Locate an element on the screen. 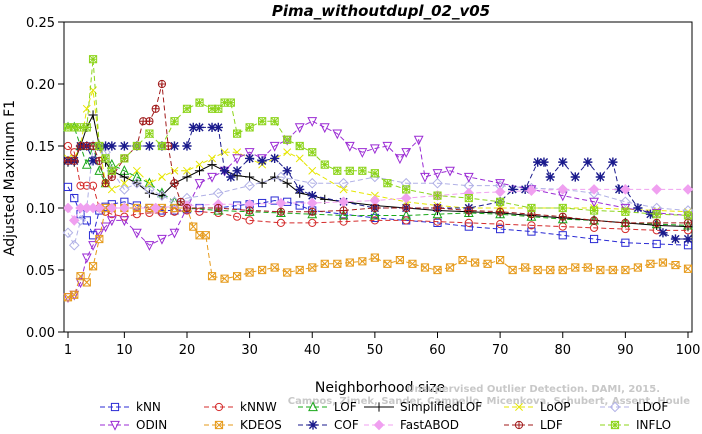 Image resolution: width=702 pixels, height=434 pixels. legend-item-inflo: INFLO is located at coordinates (635, 425).